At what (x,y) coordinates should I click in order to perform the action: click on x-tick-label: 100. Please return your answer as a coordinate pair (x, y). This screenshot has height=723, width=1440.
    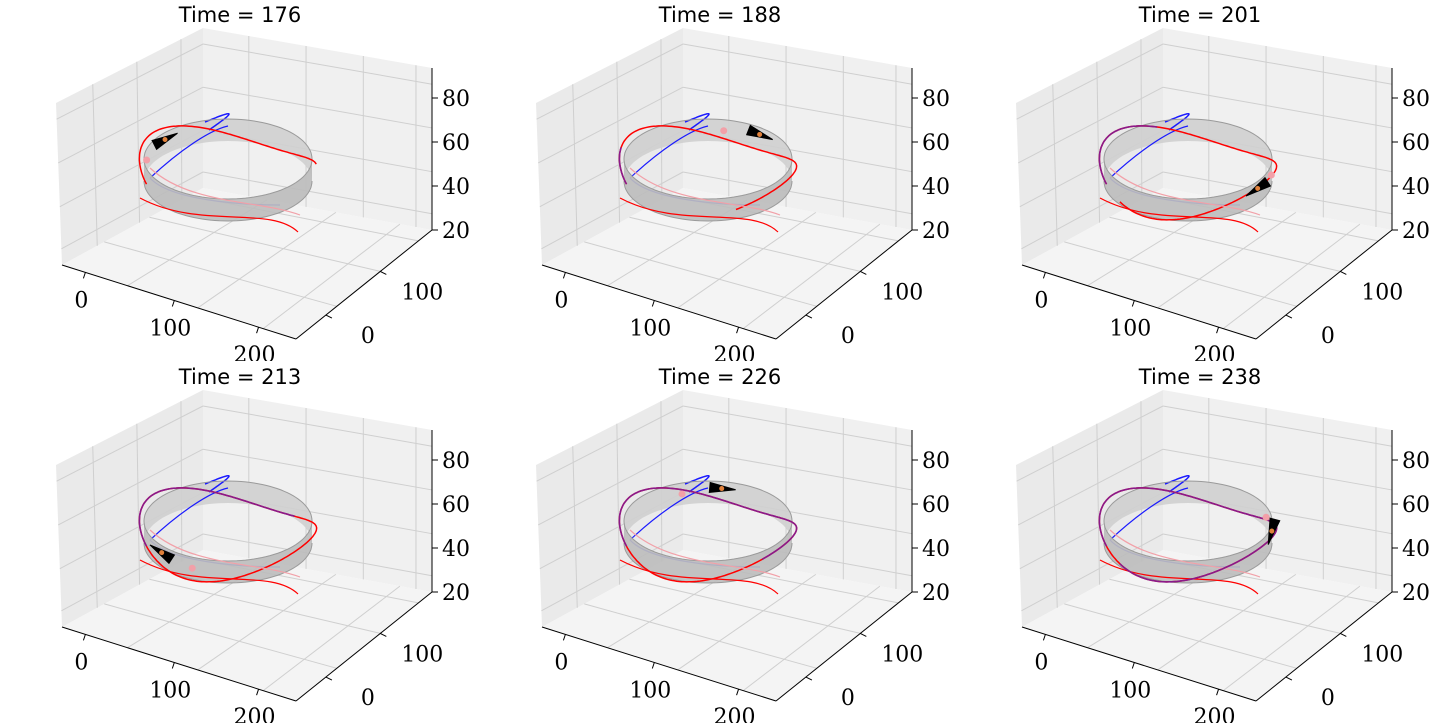
    Looking at the image, I should click on (1130, 329).